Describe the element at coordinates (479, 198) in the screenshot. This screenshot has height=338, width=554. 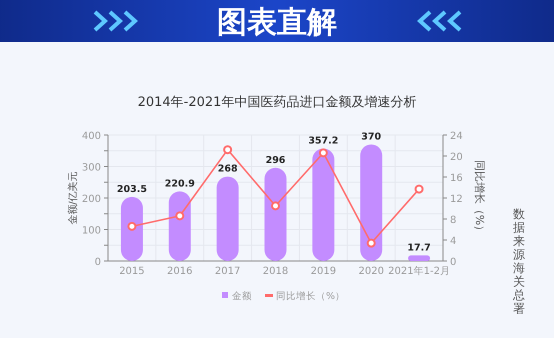
I see `y2-axis-title: 同比增长（%）` at that location.